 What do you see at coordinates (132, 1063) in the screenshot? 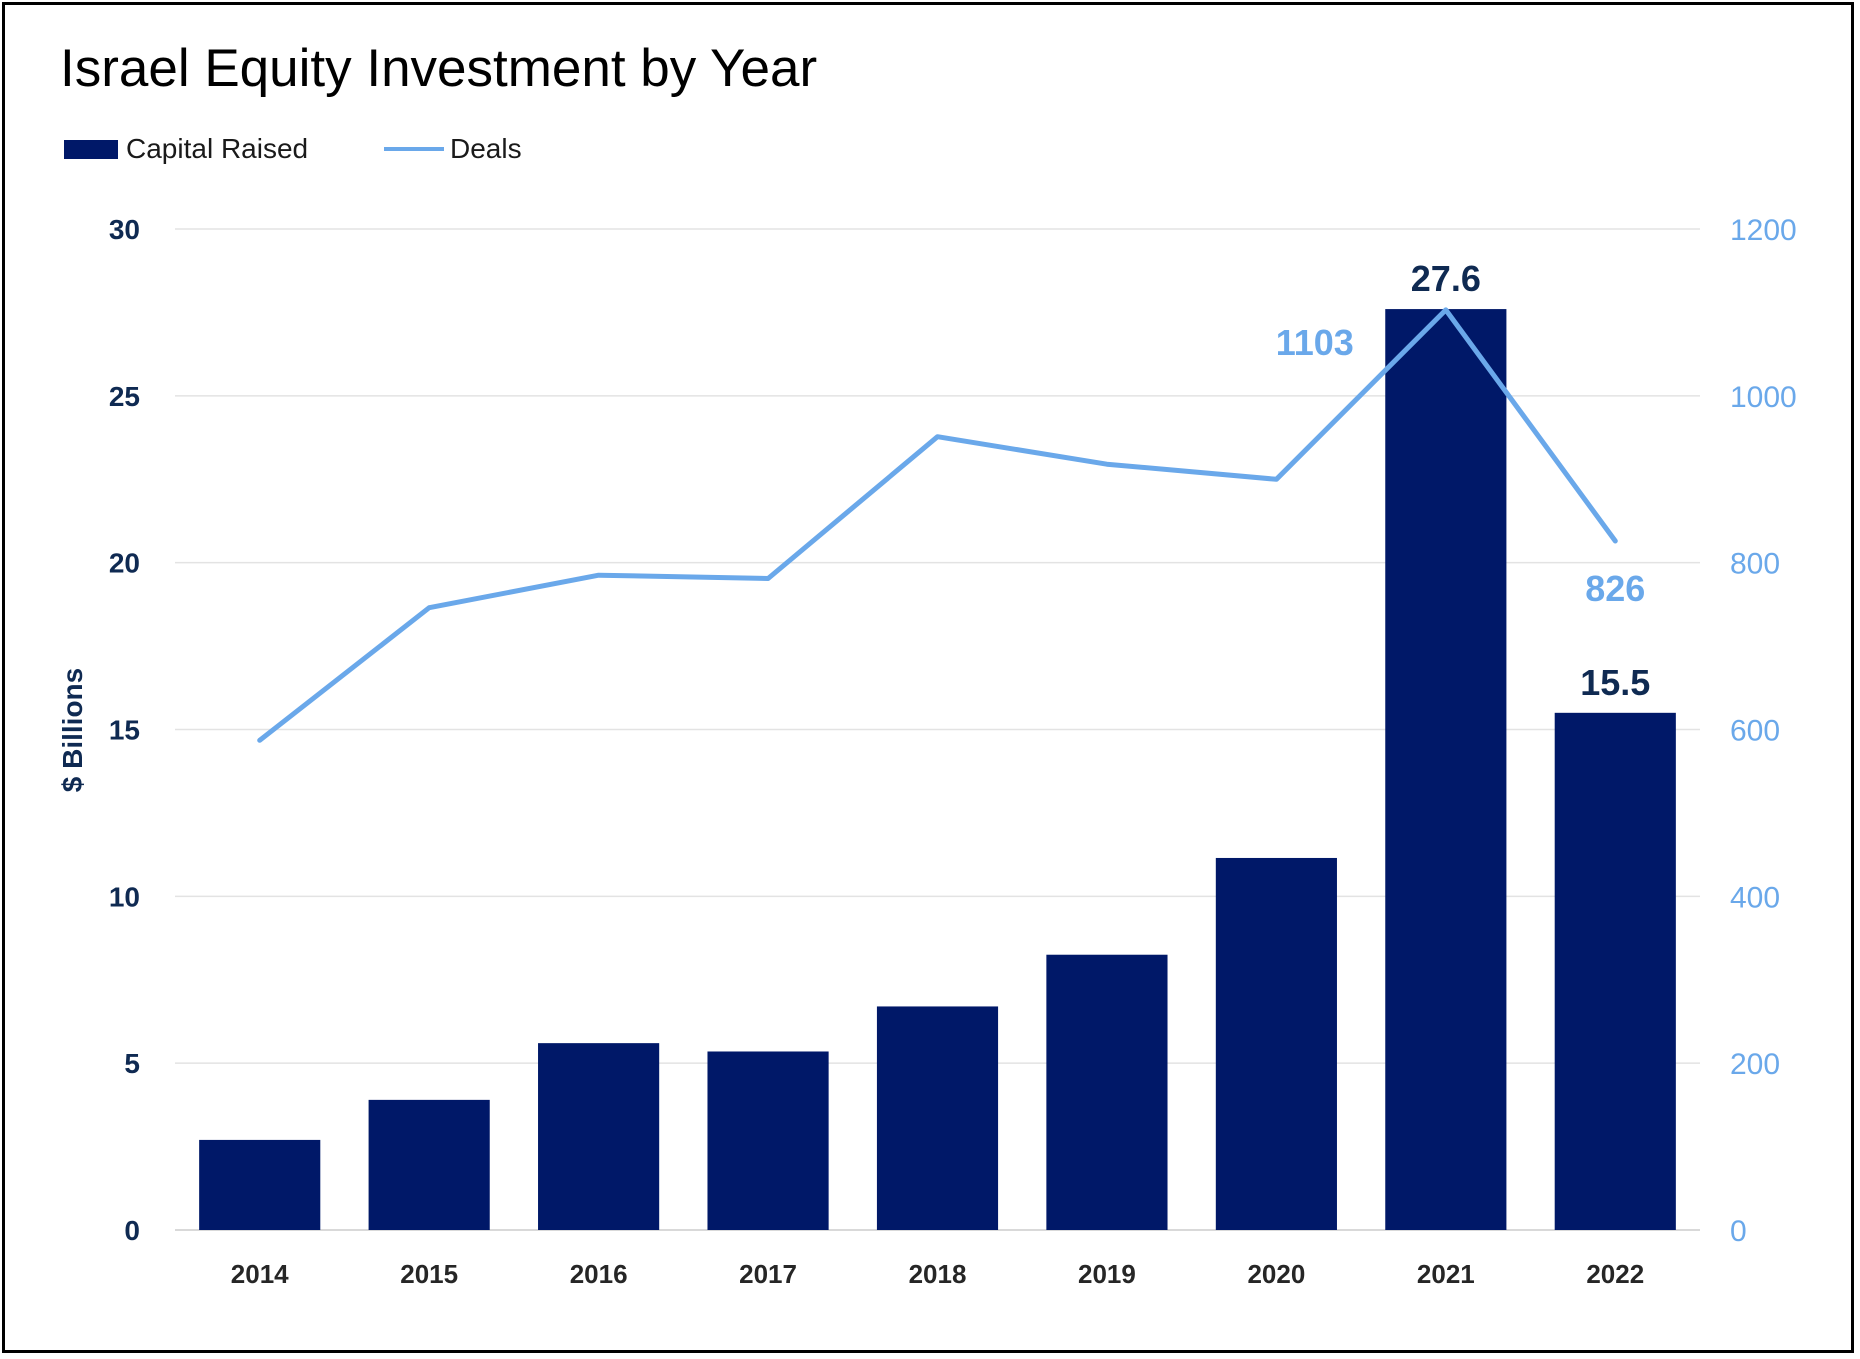
I see `y-tick-label: 5` at bounding box center [132, 1063].